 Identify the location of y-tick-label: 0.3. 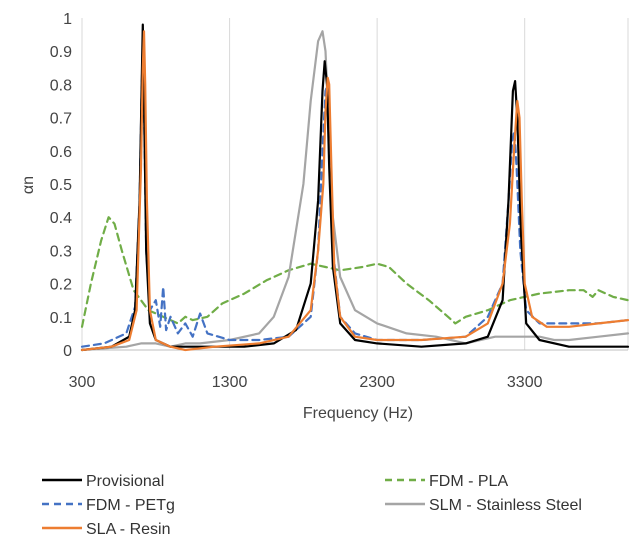
(61, 251).